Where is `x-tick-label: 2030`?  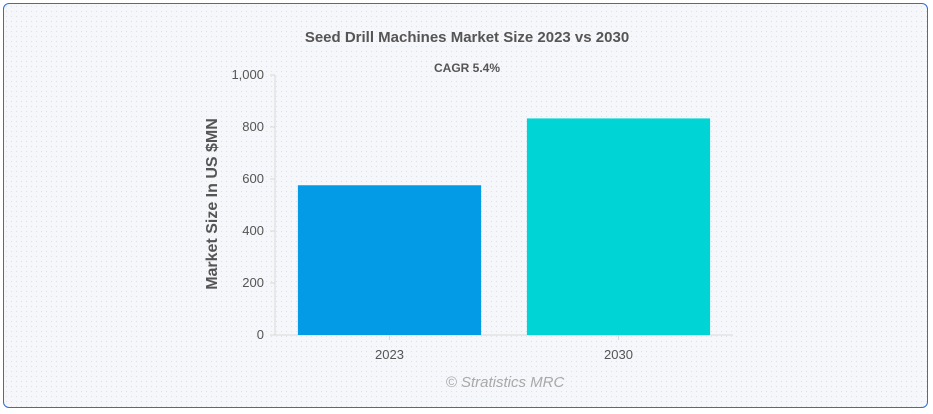 x-tick-label: 2030 is located at coordinates (618, 354).